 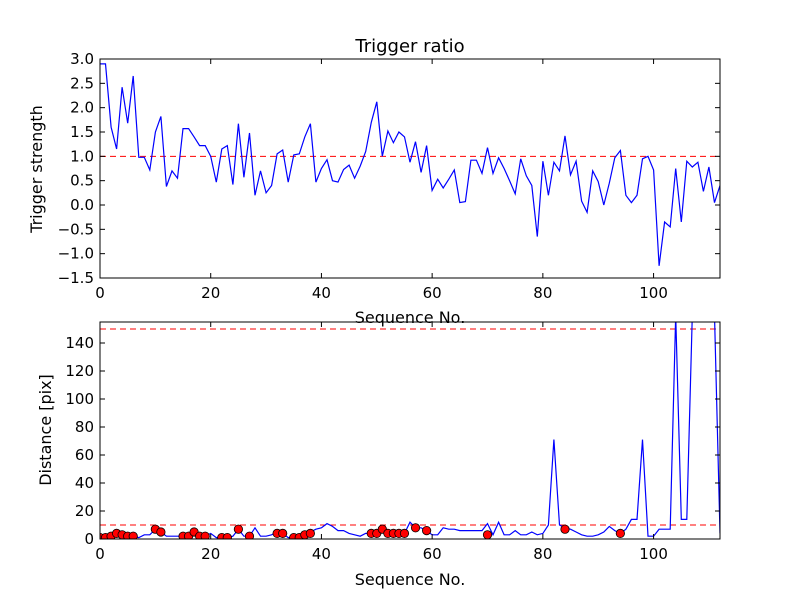 I want to click on distance-y-tick-label: 0, so click(x=89, y=539).